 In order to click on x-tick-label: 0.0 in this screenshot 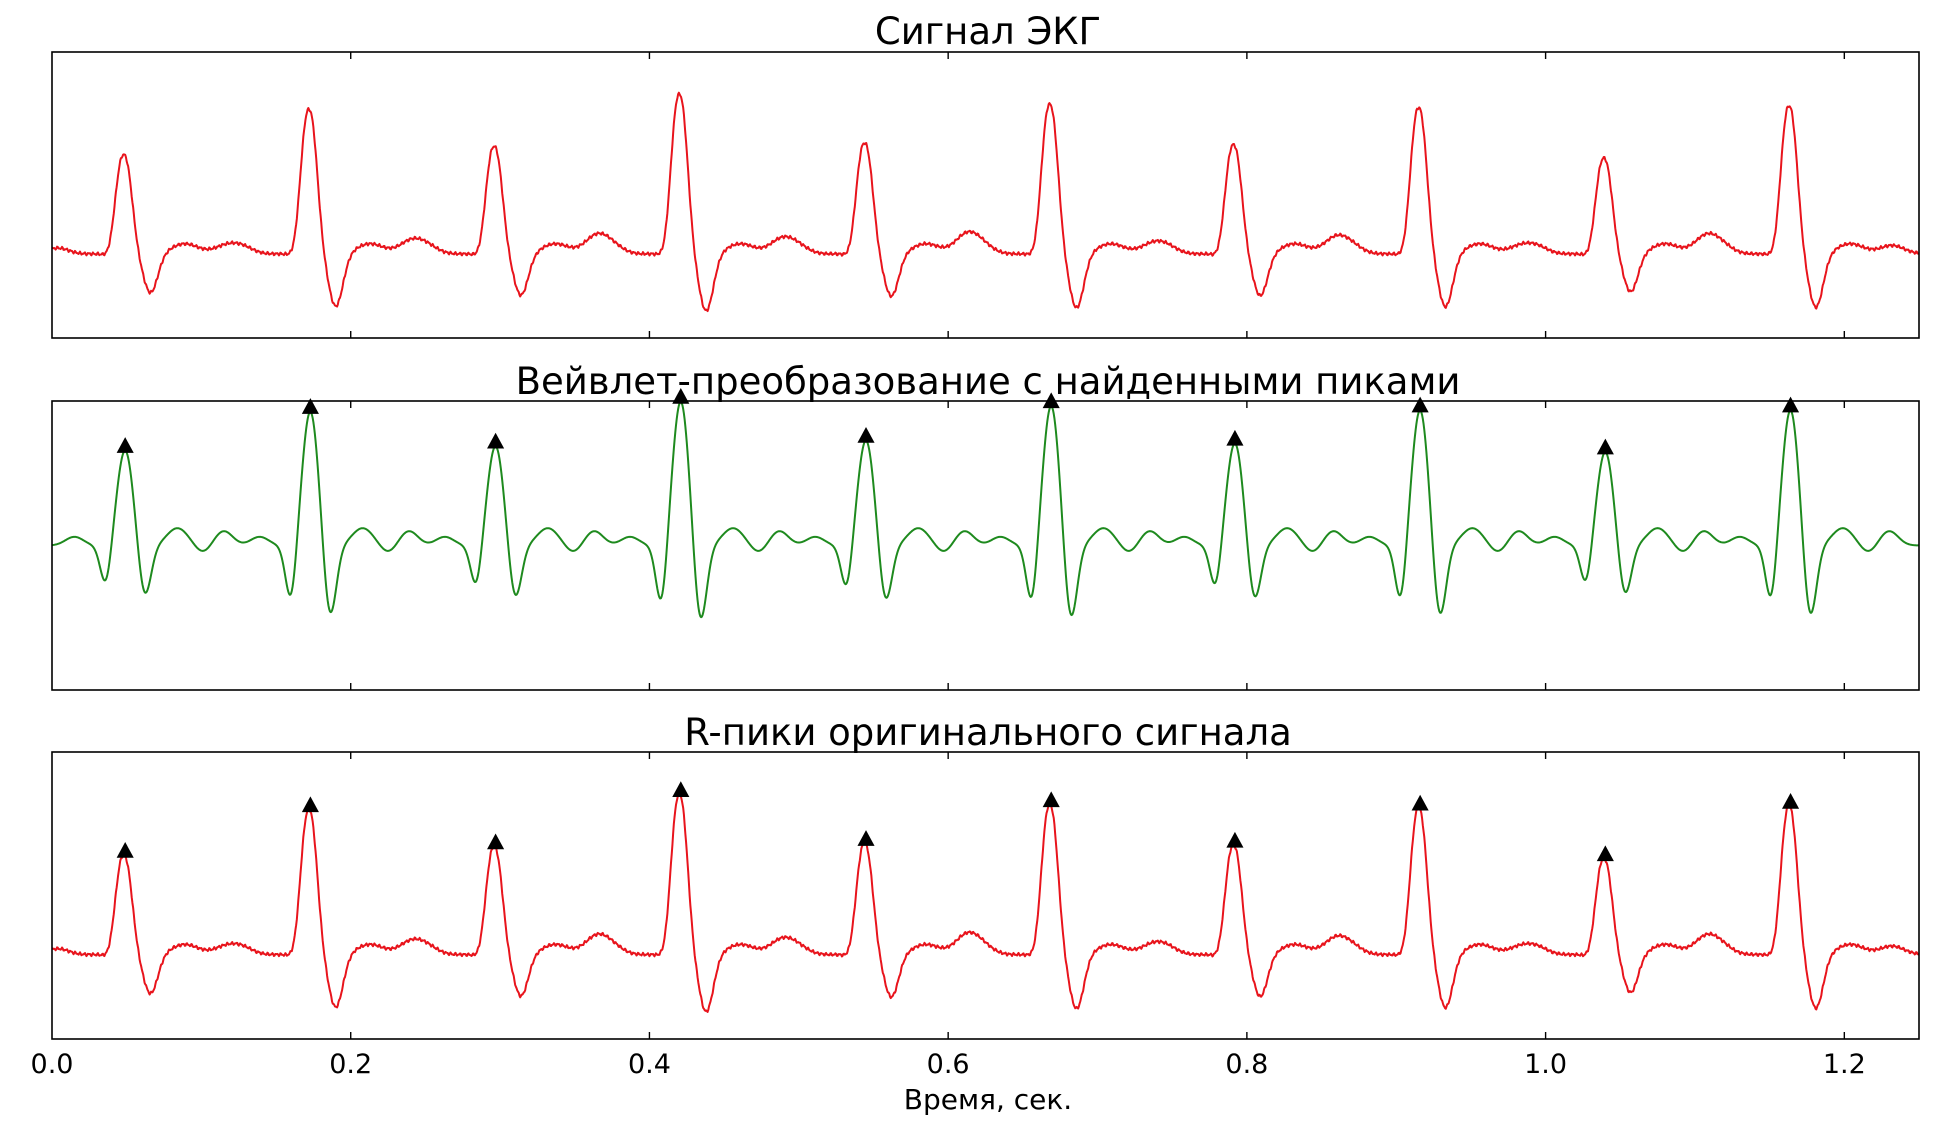, I will do `click(52, 1064)`.